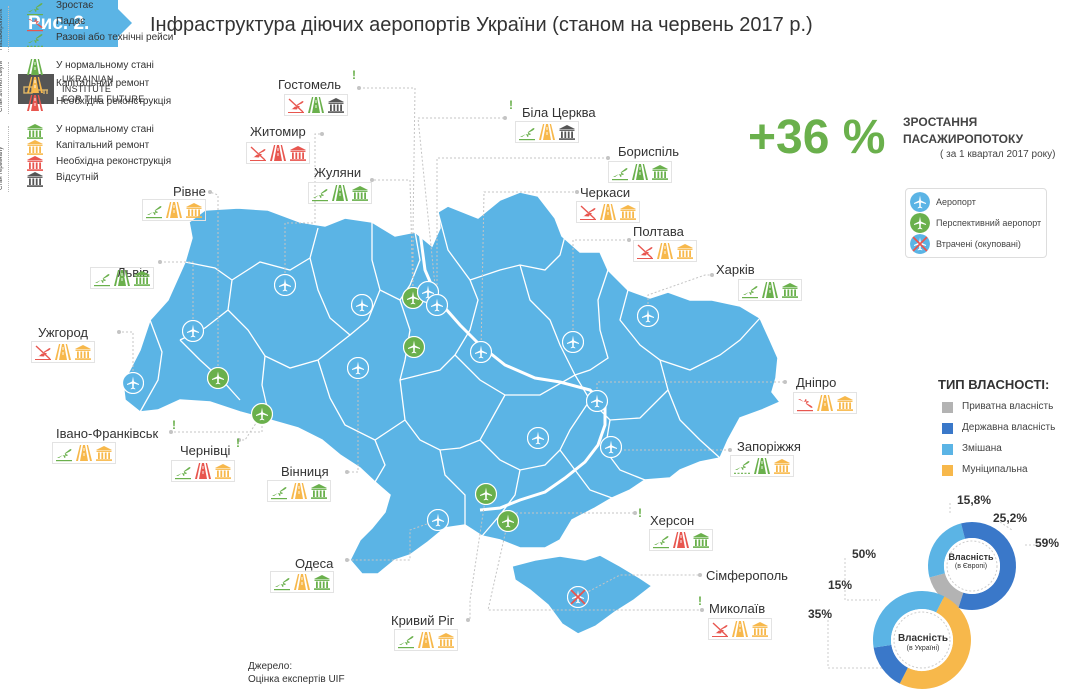 The image size is (1081, 697). What do you see at coordinates (1006, 526) in the screenshot?
I see `donut-connector` at bounding box center [1006, 526].